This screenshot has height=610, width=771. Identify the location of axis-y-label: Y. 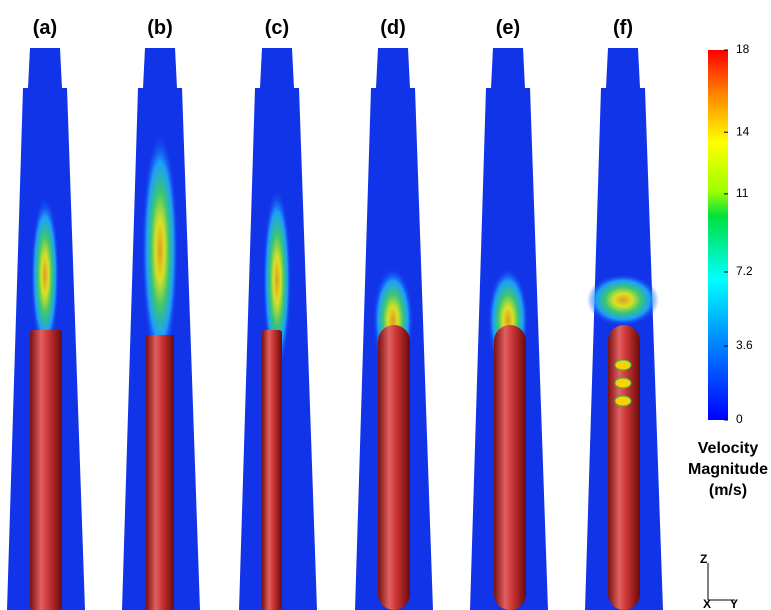
(734, 603).